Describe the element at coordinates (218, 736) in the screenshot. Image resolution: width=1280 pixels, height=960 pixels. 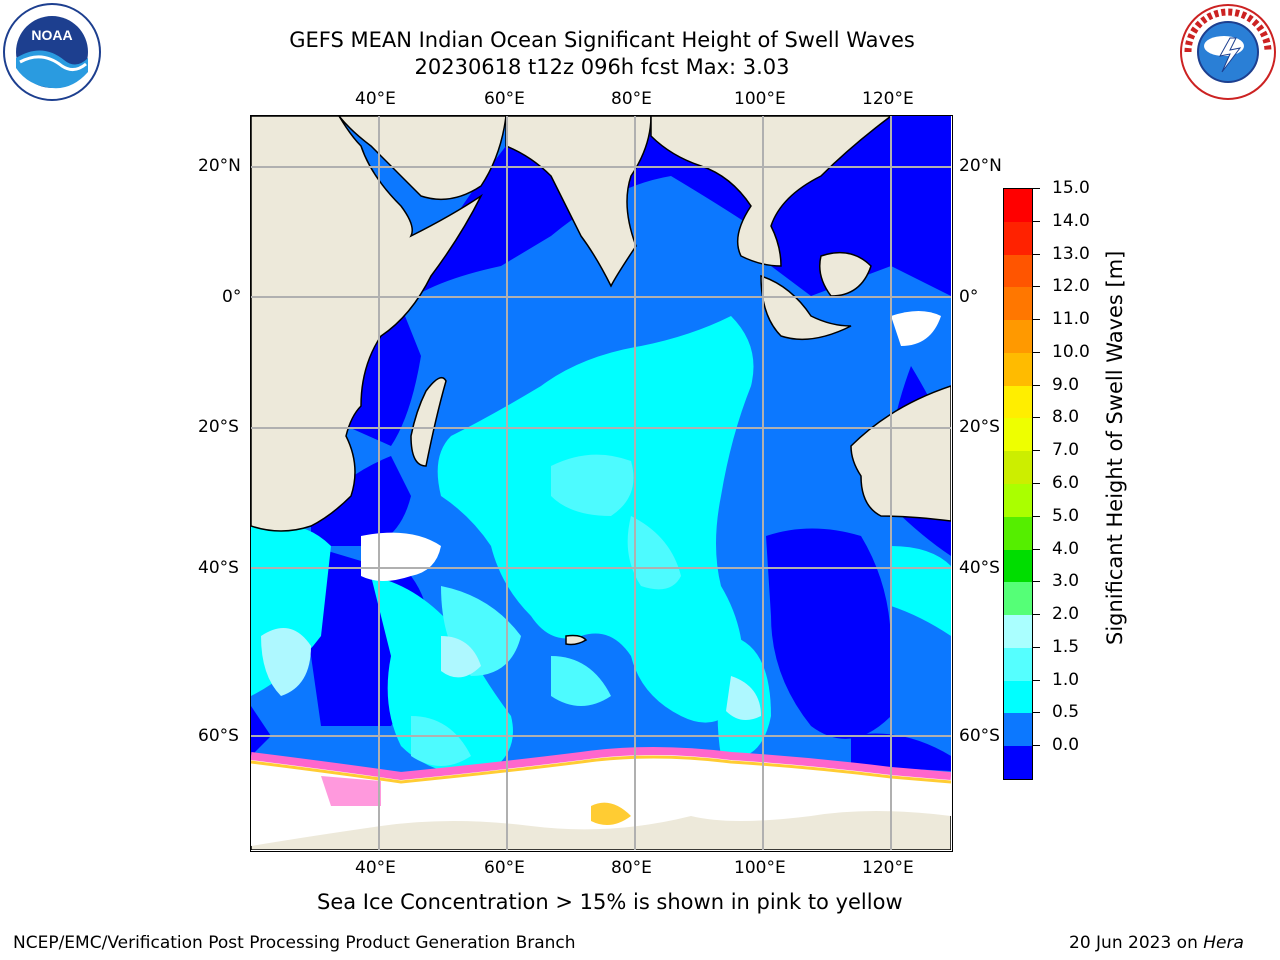
I see `lat-label-left-60s: 60°S` at that location.